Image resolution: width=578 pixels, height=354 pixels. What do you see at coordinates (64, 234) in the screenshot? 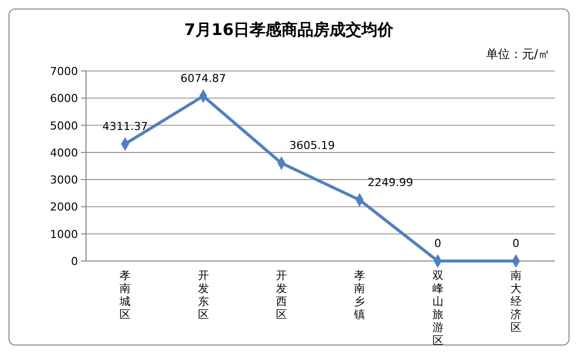
I see `y-tick-label: 1000` at bounding box center [64, 234].